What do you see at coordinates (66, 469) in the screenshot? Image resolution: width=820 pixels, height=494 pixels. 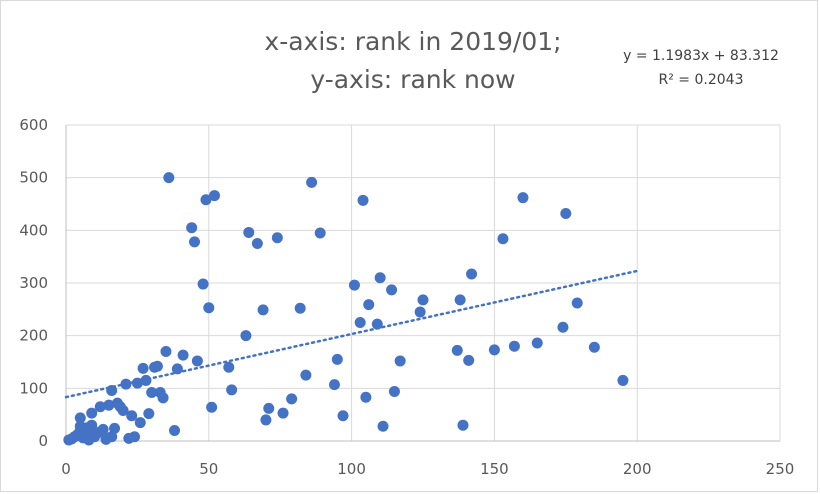 I see `x-tick-label: 0` at bounding box center [66, 469].